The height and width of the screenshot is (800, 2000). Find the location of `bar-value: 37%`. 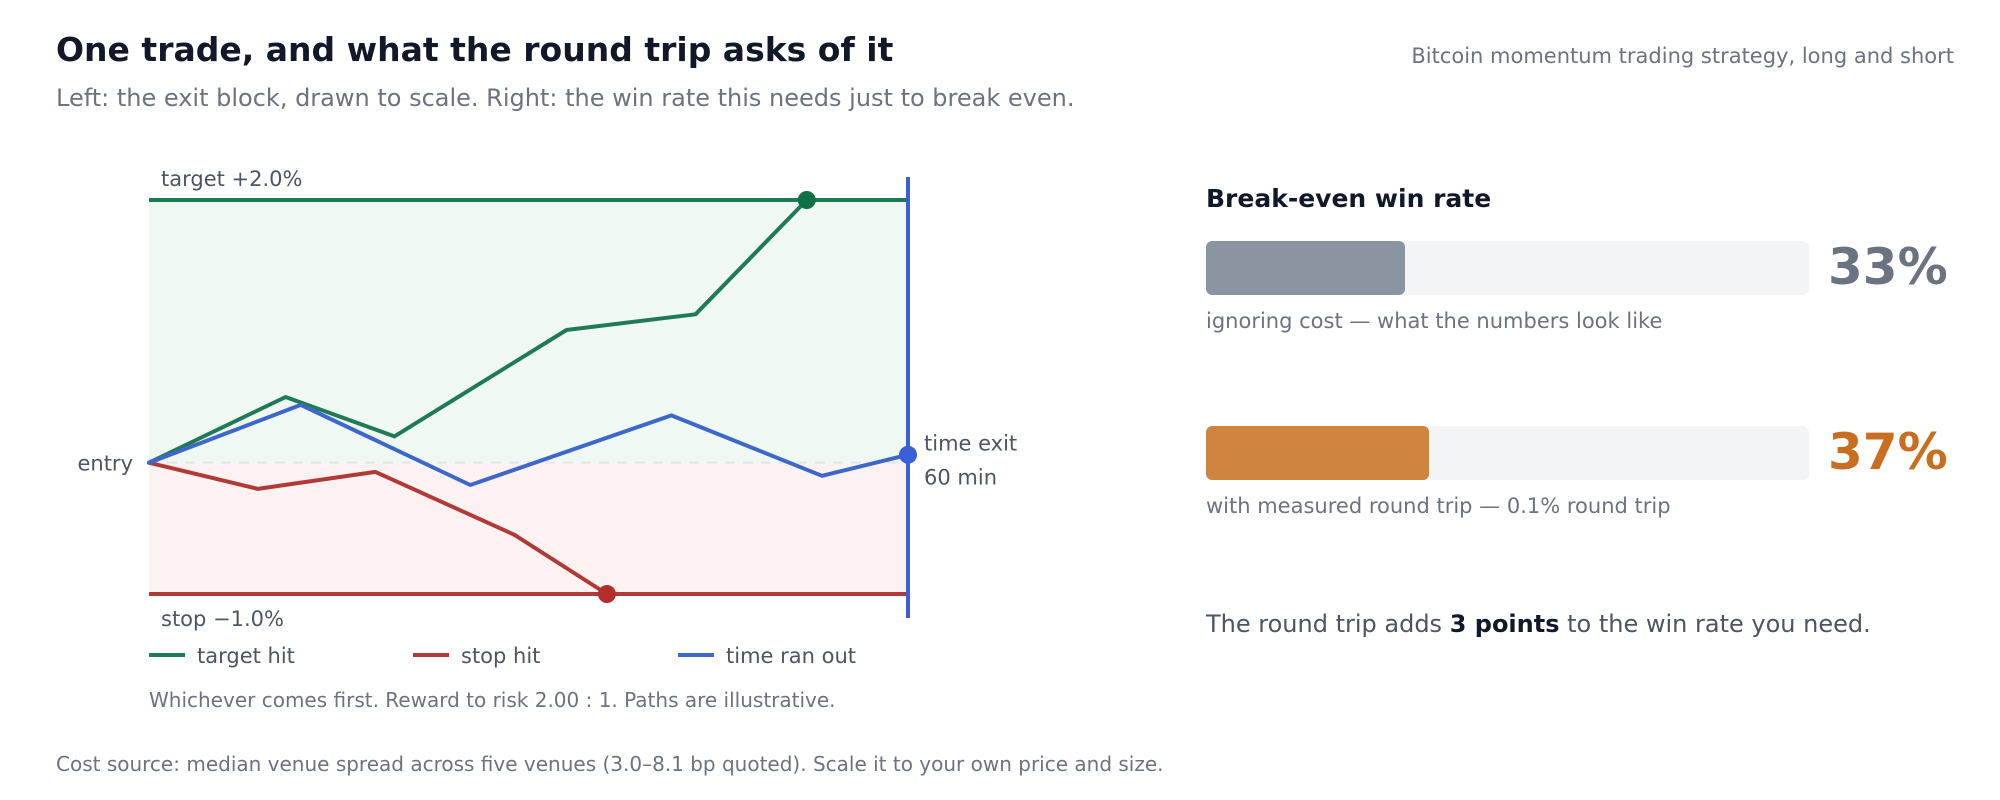

bar-value: 37% is located at coordinates (1888, 452).